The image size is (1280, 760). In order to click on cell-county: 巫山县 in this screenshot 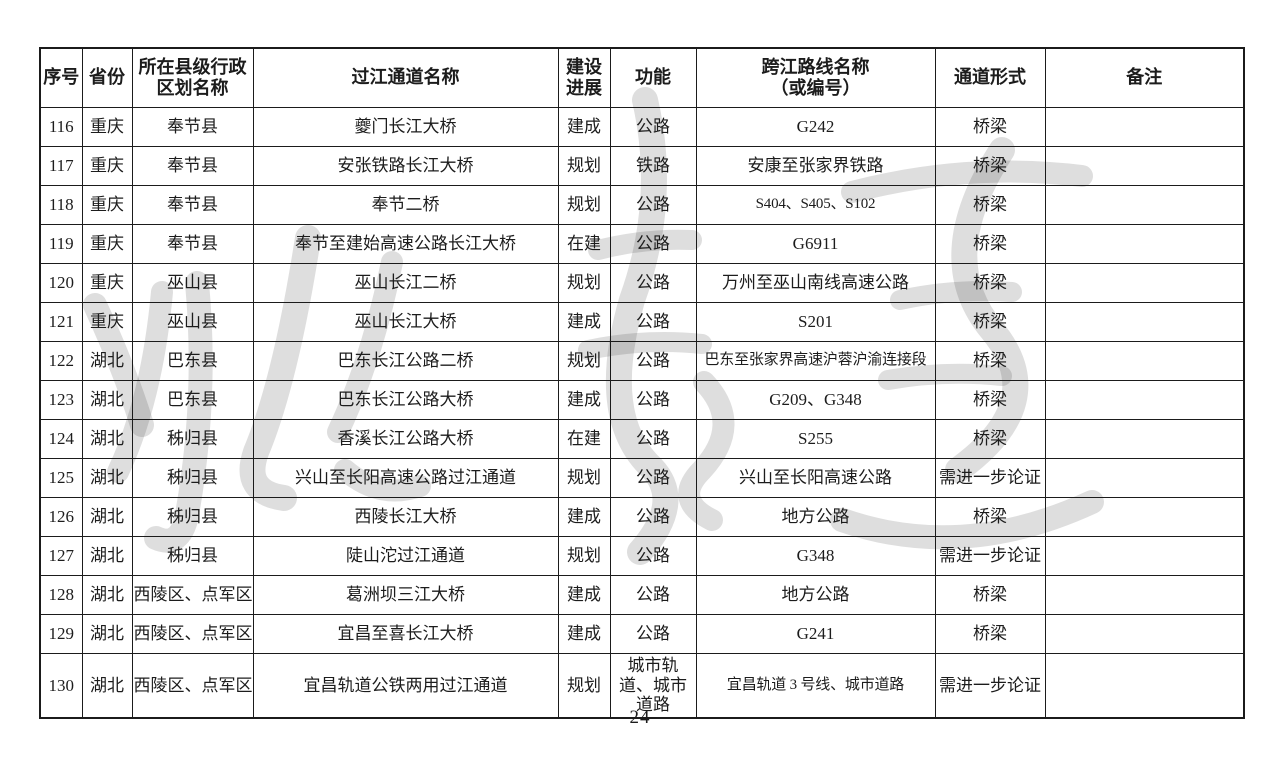, I will do `click(192, 322)`.